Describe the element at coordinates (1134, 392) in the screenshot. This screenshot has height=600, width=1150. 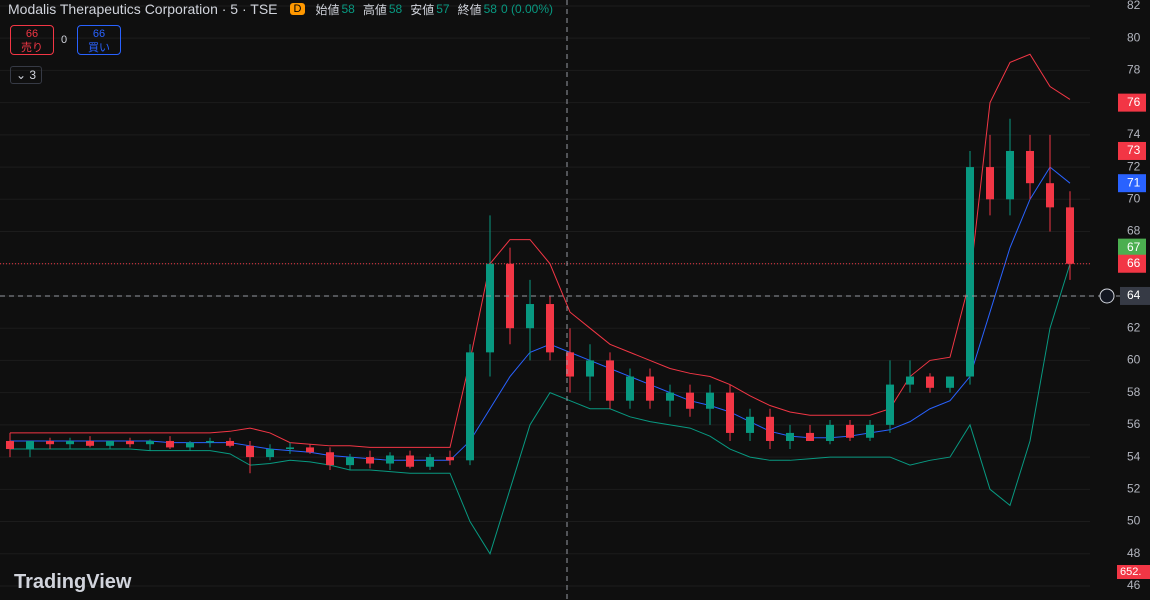
I see `y-tick-label: 58` at that location.